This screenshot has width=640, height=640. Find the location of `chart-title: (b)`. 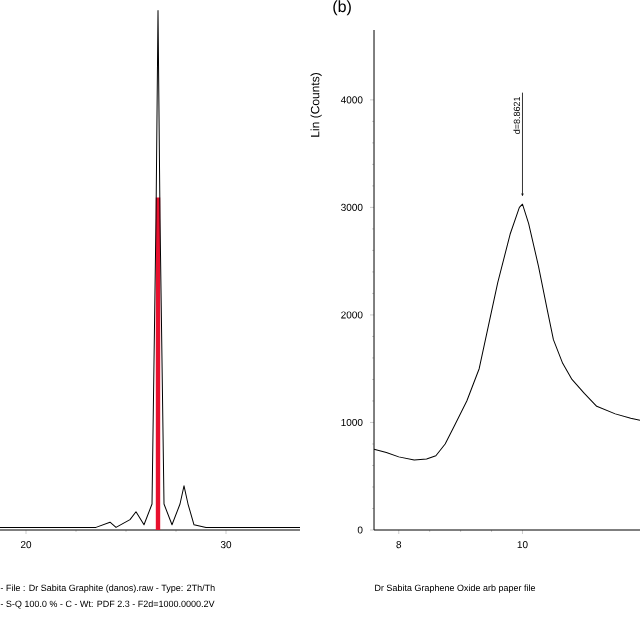

chart-title: (b) is located at coordinates (342, 8).